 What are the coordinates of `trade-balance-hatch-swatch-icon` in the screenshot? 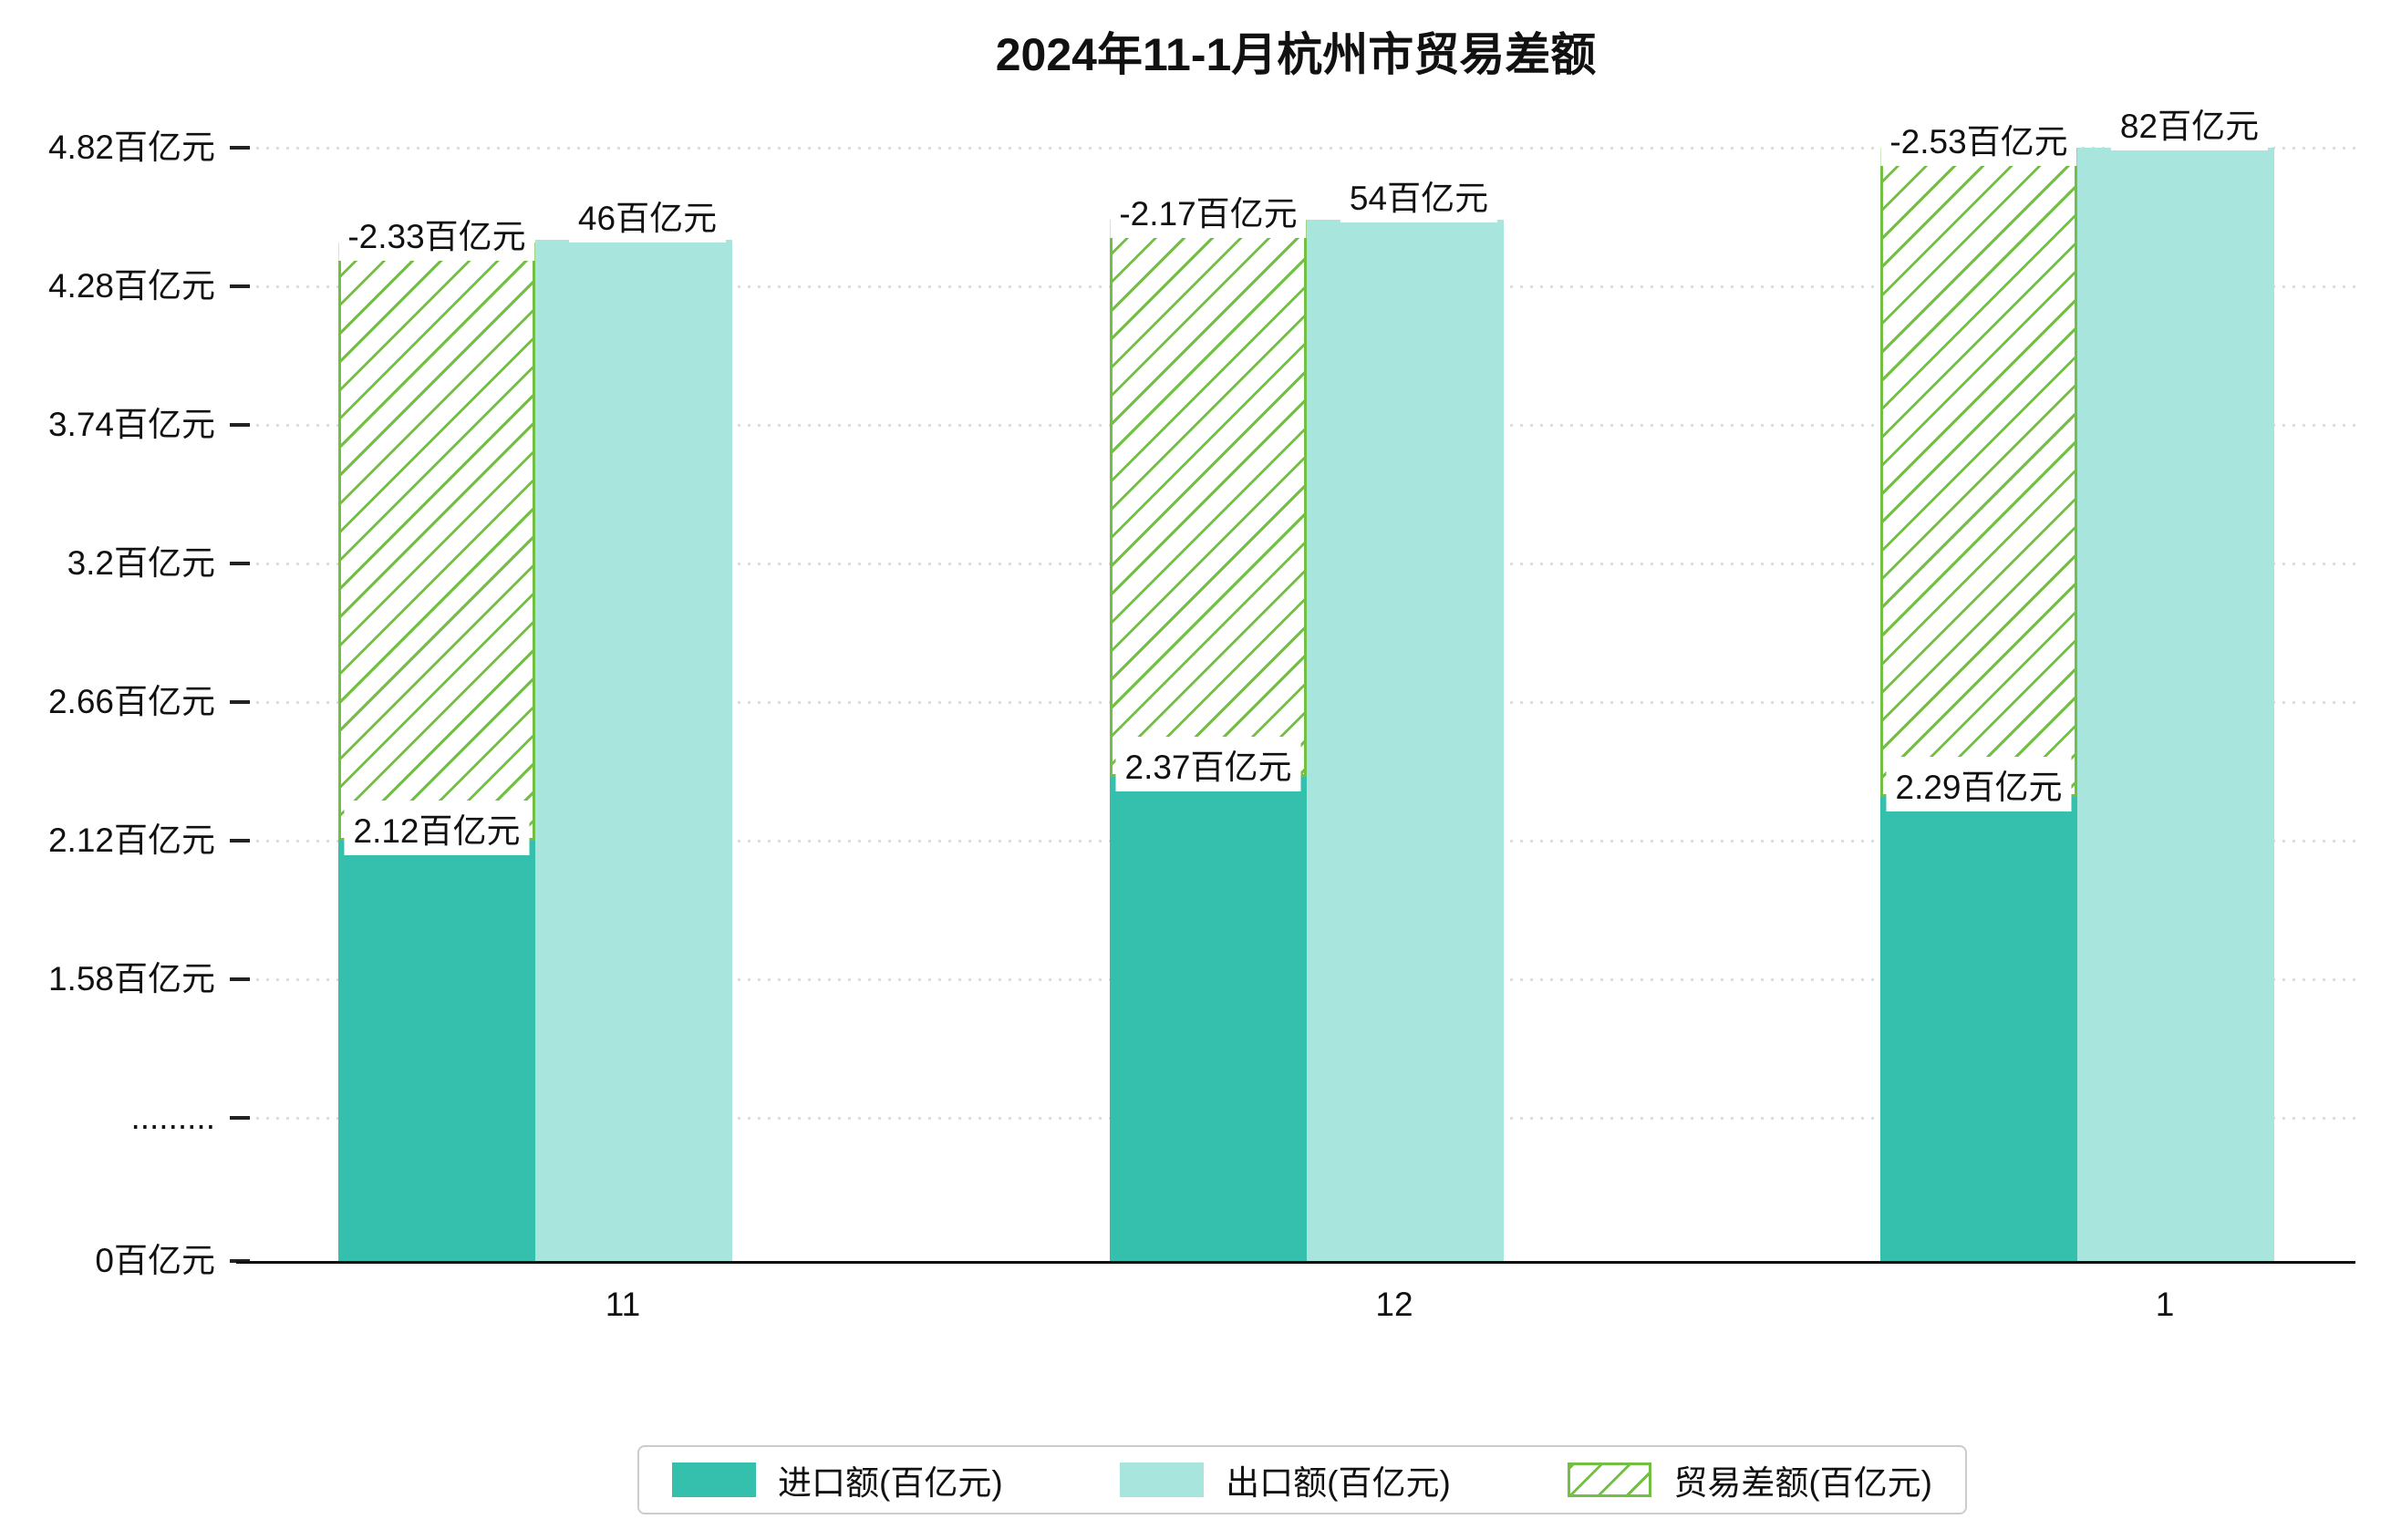 It's located at (1610, 1479).